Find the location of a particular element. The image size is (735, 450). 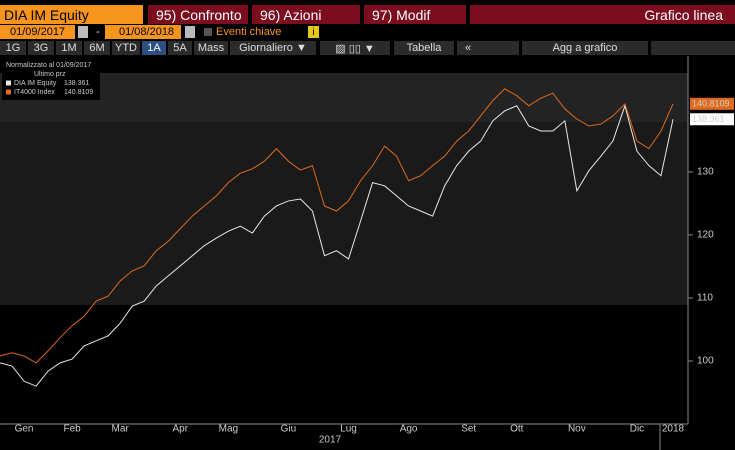

x-tick-label: Dic is located at coordinates (637, 429).